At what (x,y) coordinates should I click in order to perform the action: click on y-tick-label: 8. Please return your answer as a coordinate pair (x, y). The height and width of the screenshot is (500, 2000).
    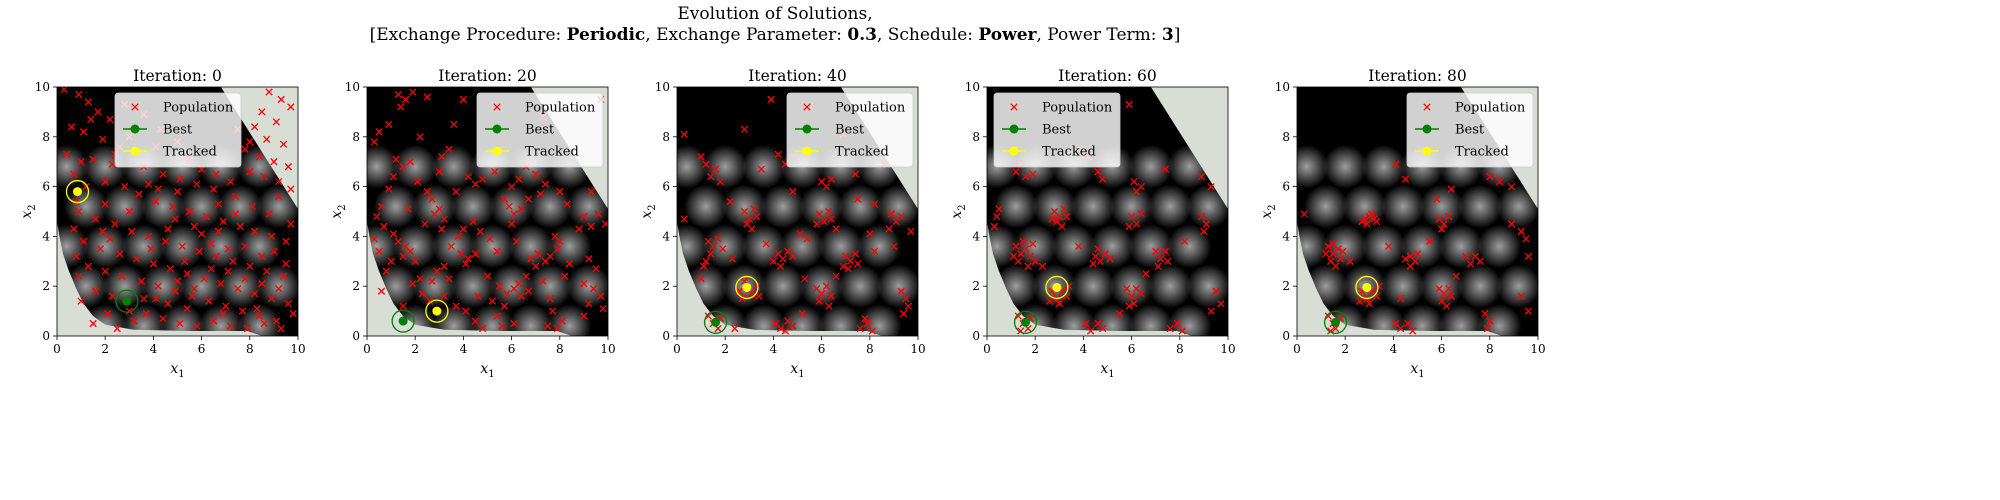
    Looking at the image, I should click on (976, 137).